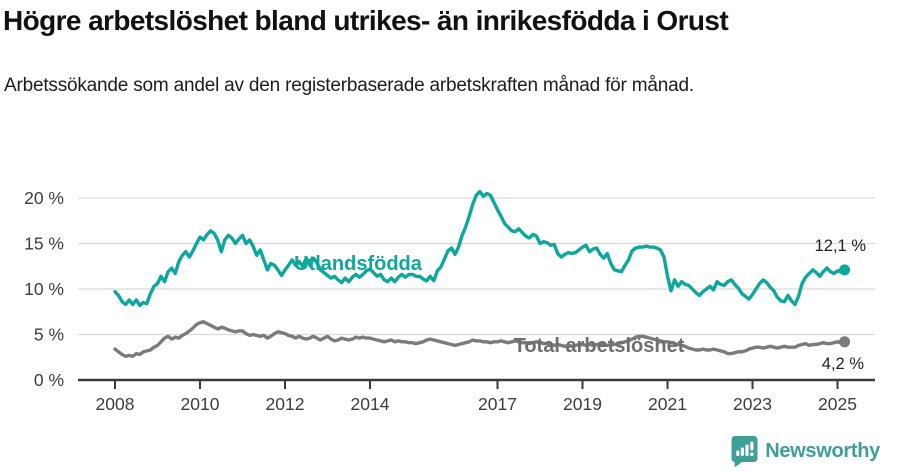 The width and height of the screenshot is (900, 474). I want to click on newsworthy-brand-text: Newsworthy, so click(822, 450).